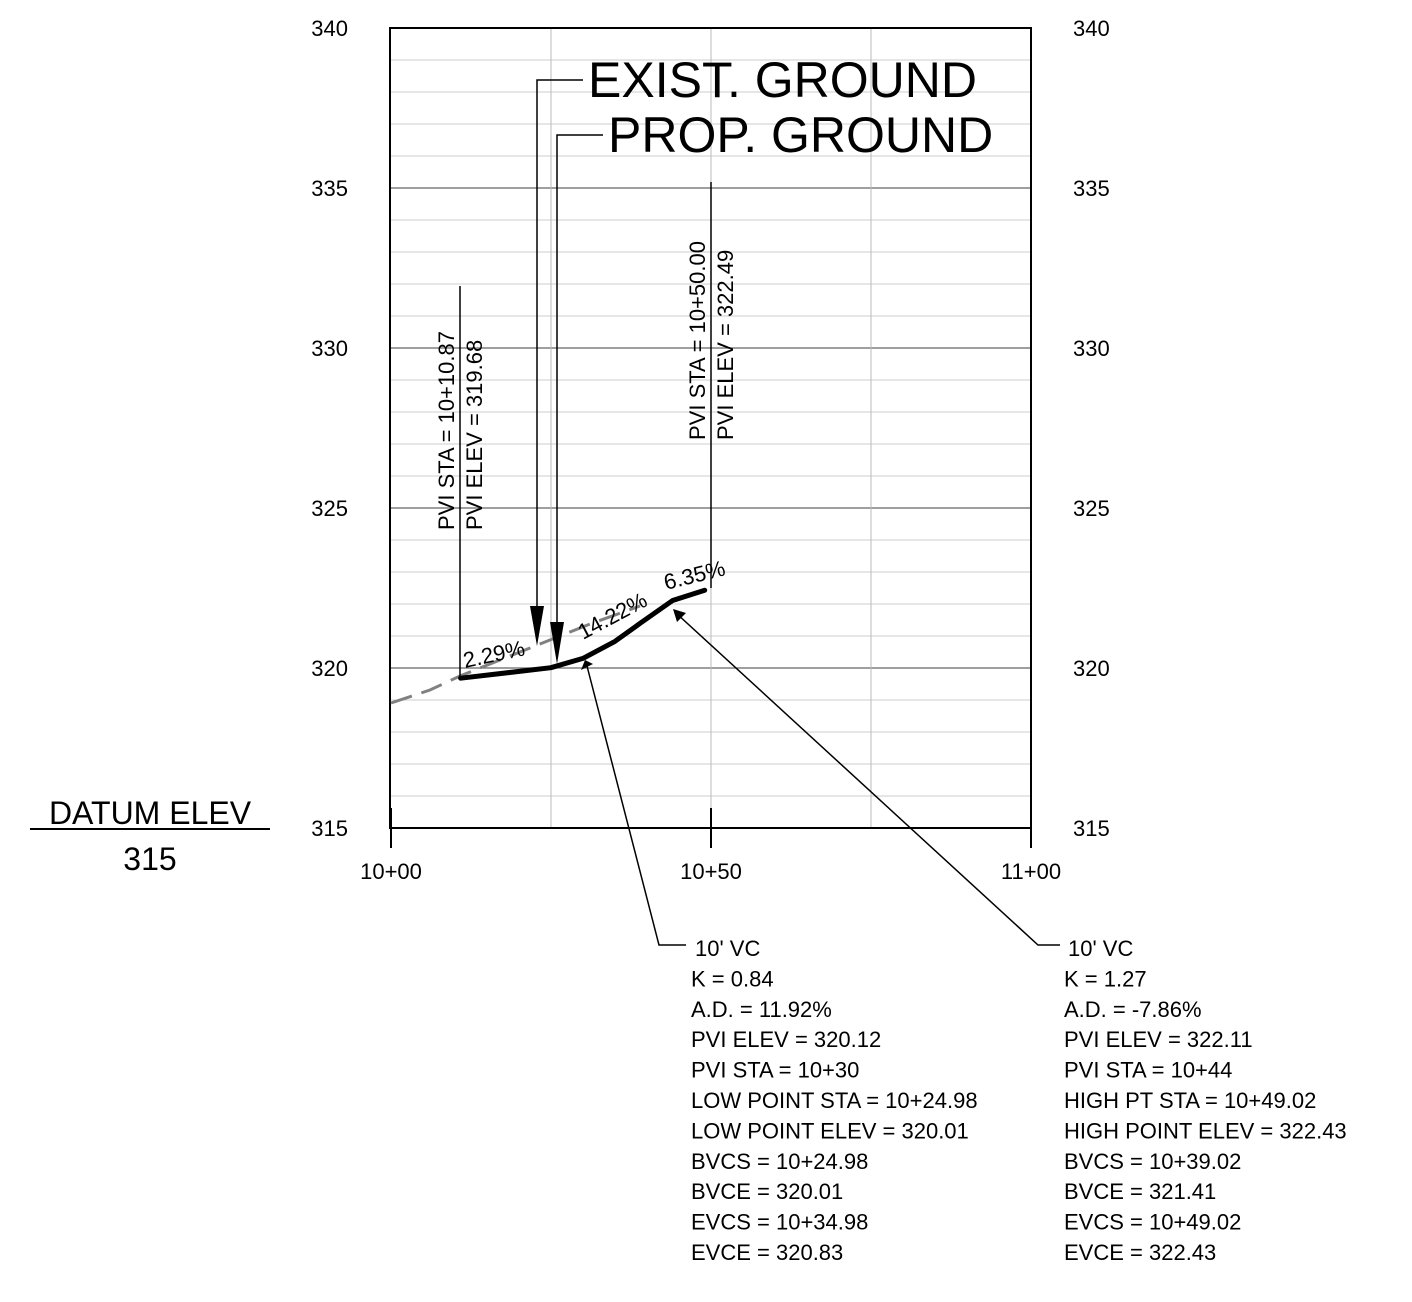 The width and height of the screenshot is (1412, 1302). What do you see at coordinates (1148, 1070) in the screenshot?
I see `vc-info-line: PVI STA = 10+44` at bounding box center [1148, 1070].